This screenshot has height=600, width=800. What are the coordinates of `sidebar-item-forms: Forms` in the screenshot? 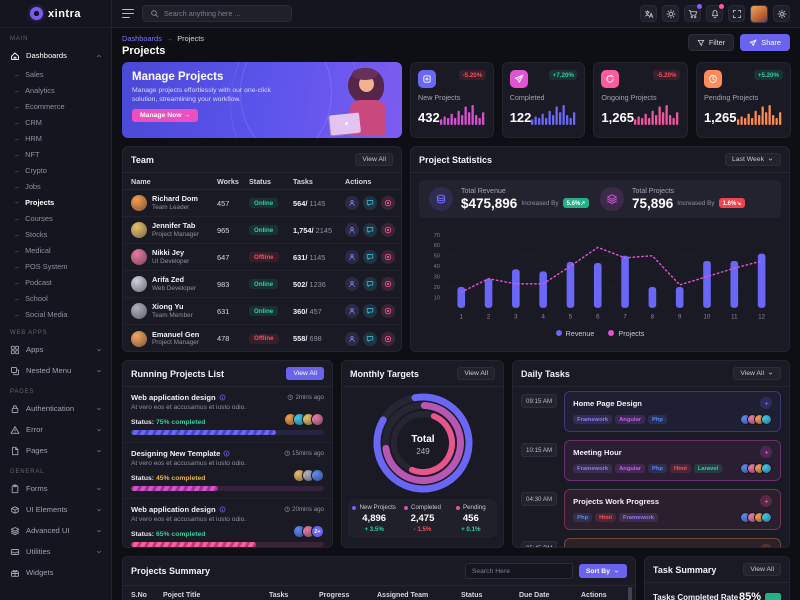 It's located at (55, 488).